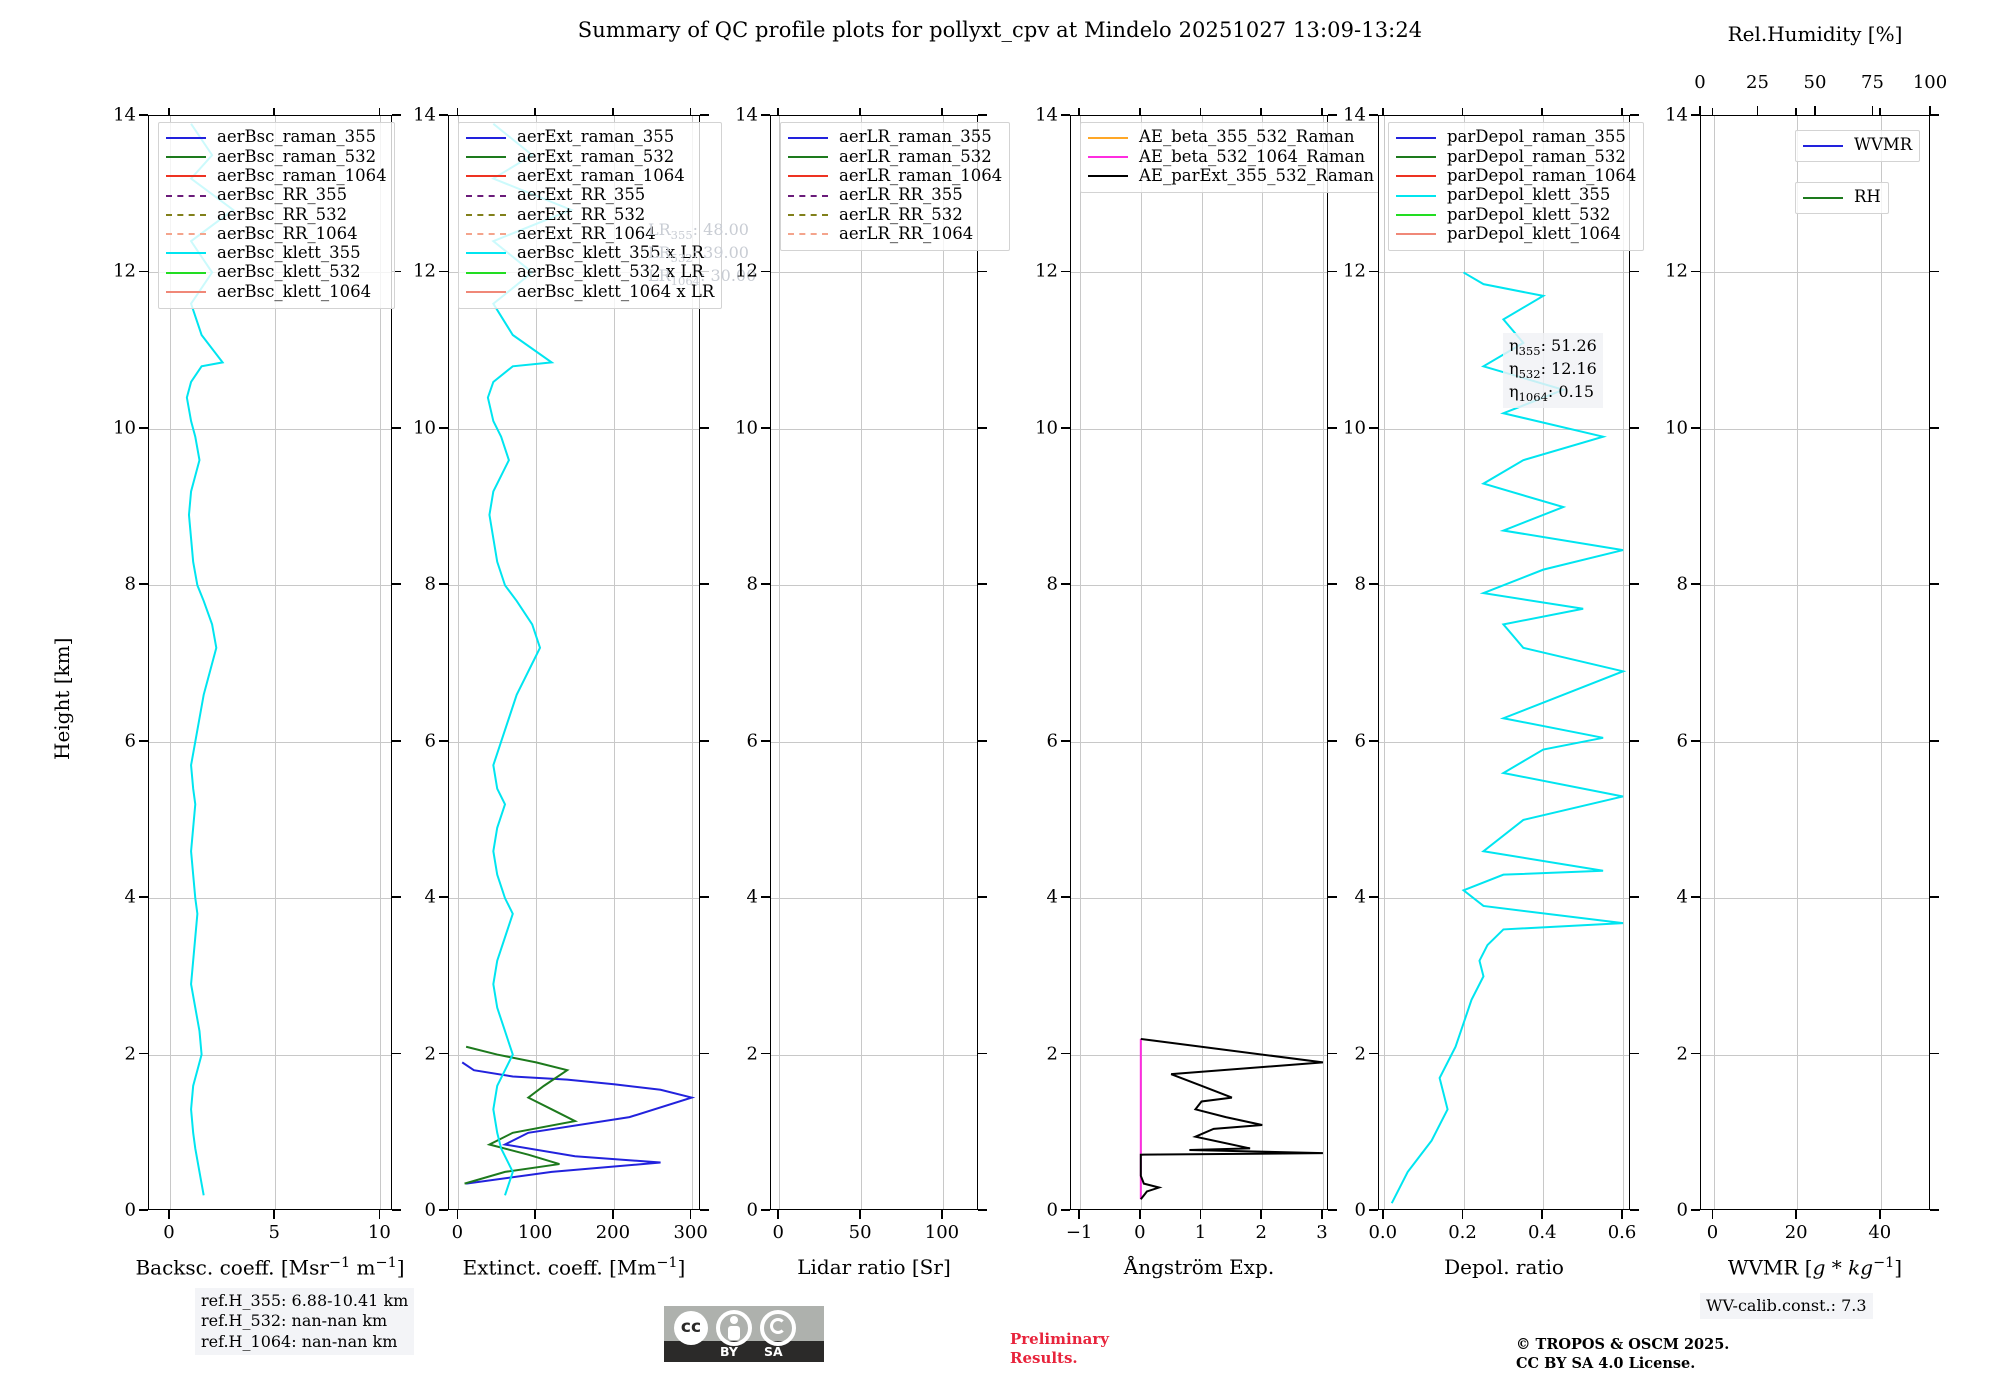 Image resolution: width=2000 pixels, height=1374 pixels. I want to click on top-axis-tick-label: 25, so click(1757, 82).